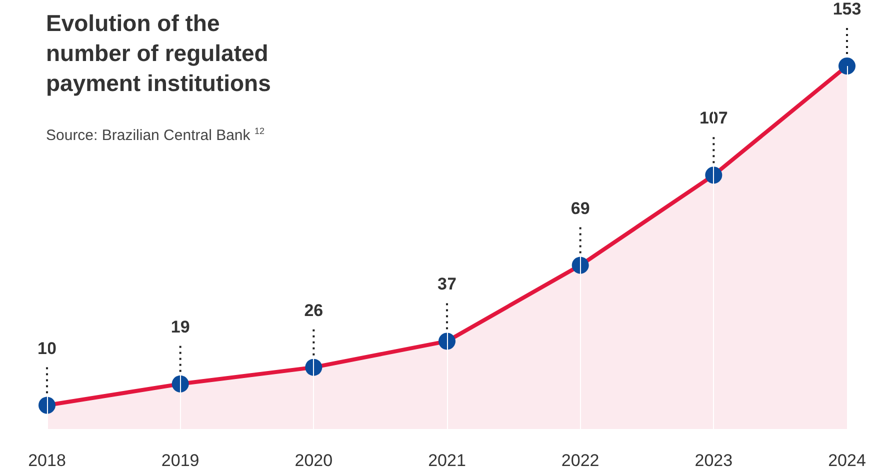  Describe the element at coordinates (47, 348) in the screenshot. I see `data-label: 10` at that location.